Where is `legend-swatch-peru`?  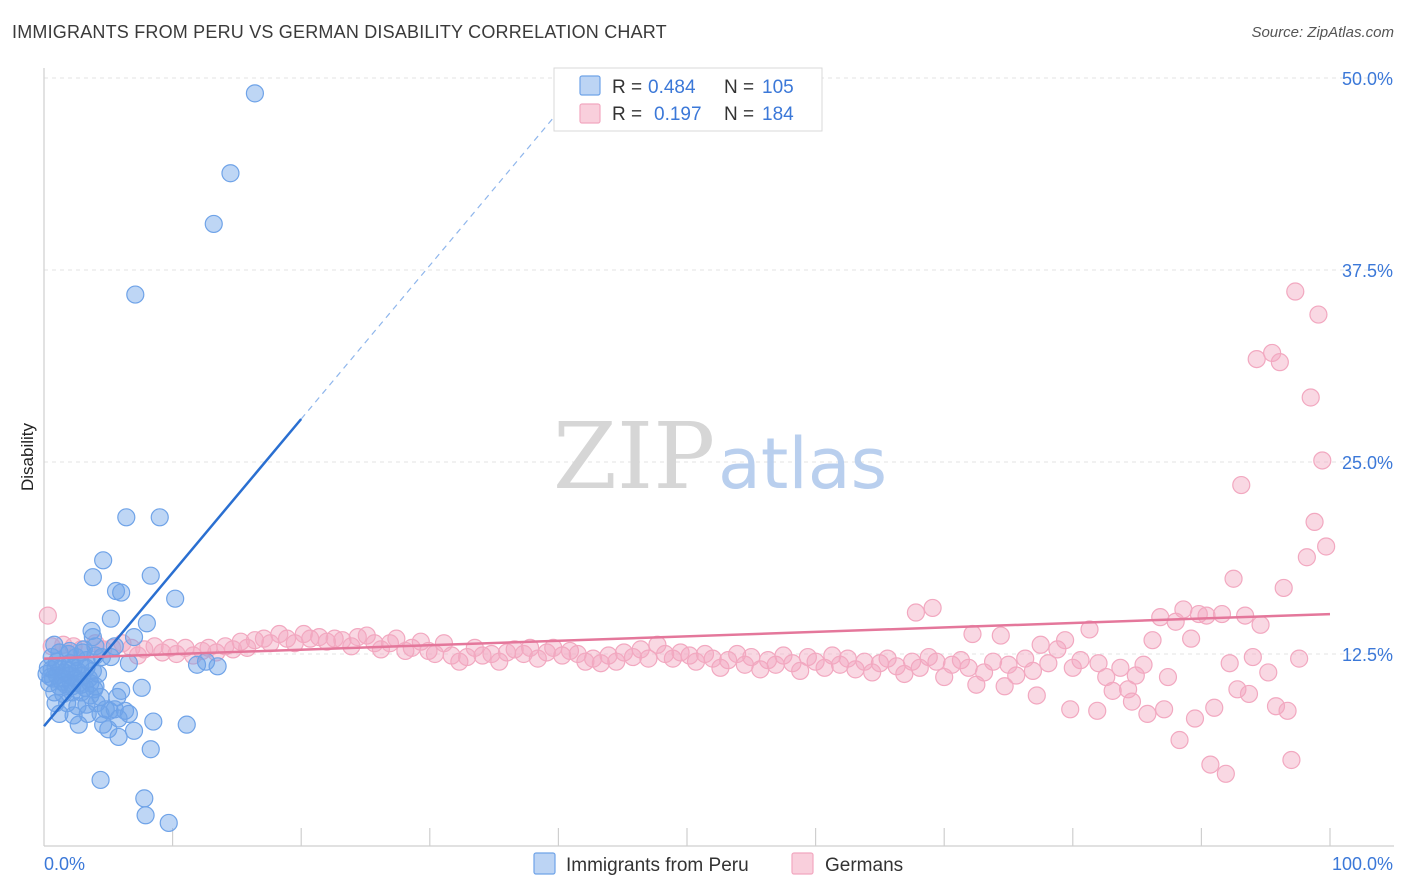
legend-swatch-peru is located at coordinates (590, 85).